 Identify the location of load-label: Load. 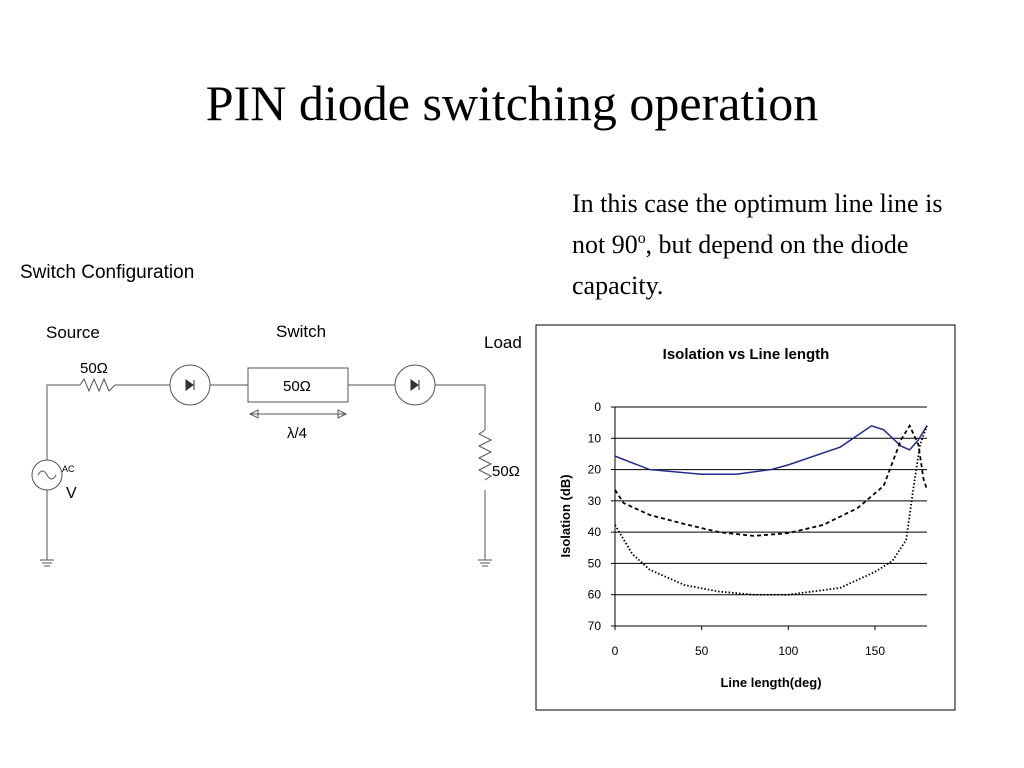
(503, 342).